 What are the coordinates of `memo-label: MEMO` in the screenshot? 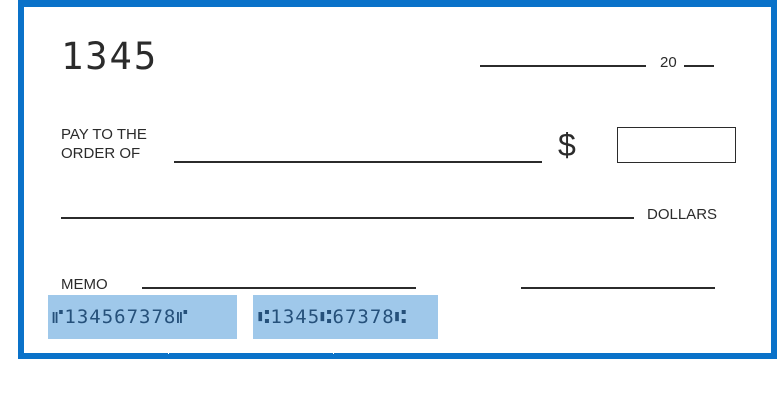 It's located at (84, 284).